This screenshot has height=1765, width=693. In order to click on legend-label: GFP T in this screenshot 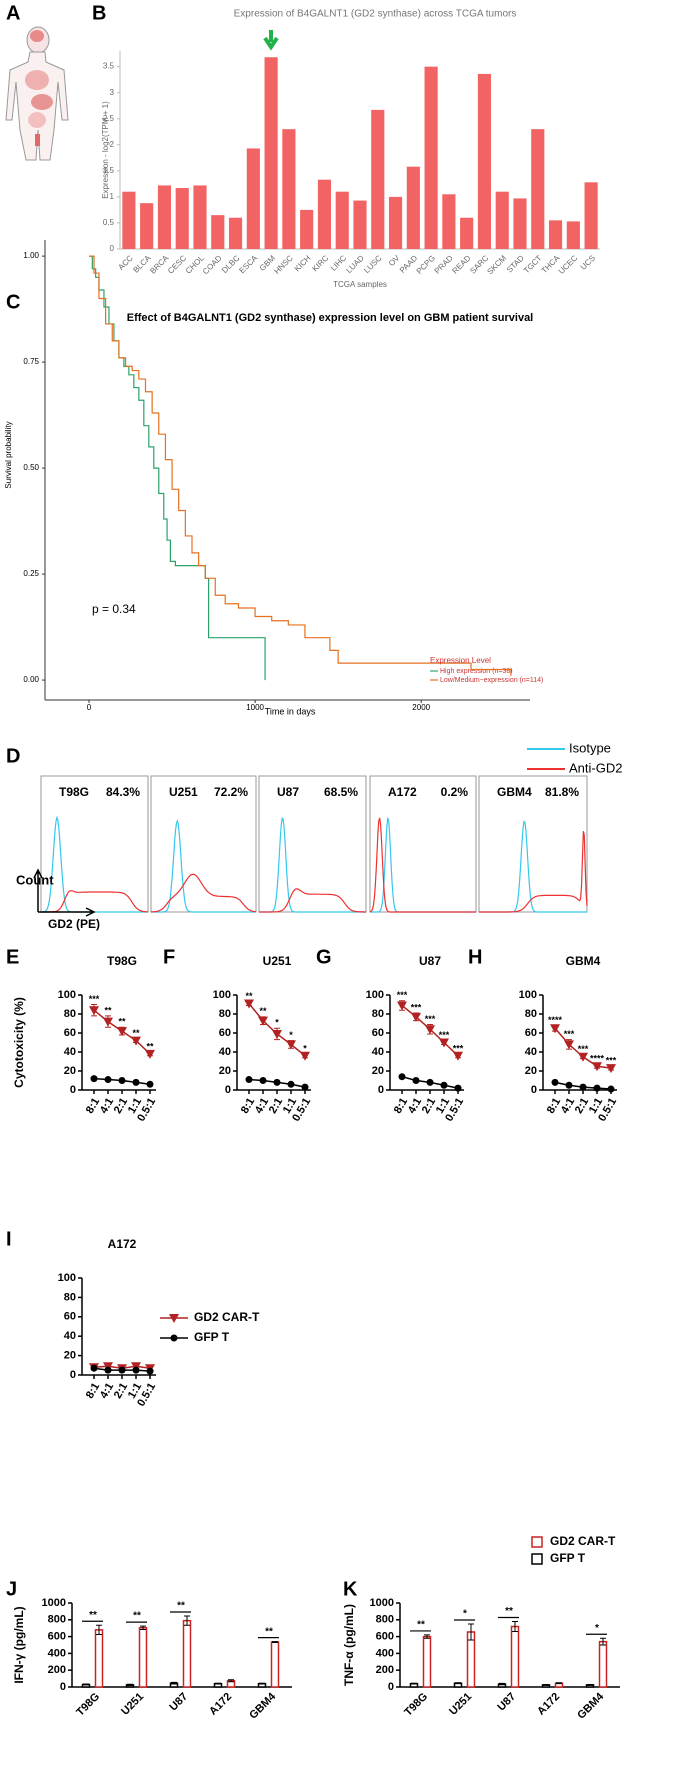, I will do `click(212, 1337)`.